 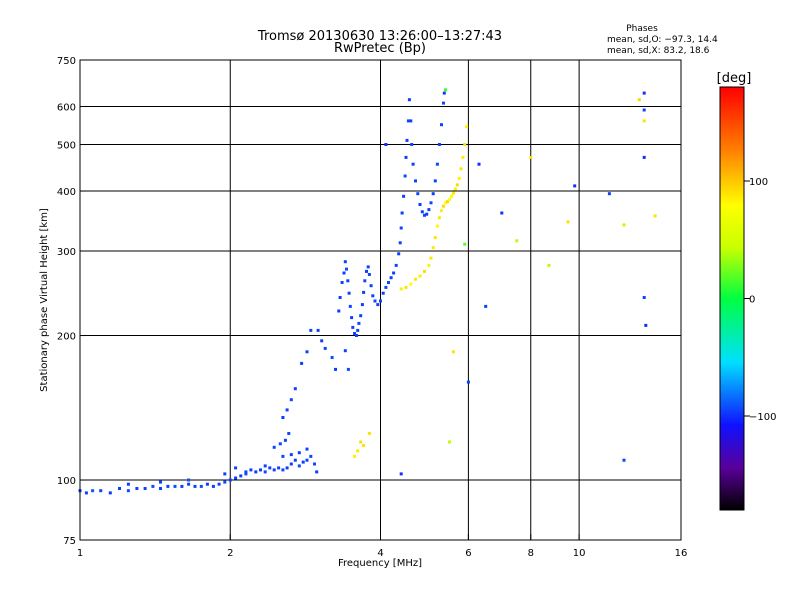 I want to click on x-tick-label: 4, so click(x=380, y=553).